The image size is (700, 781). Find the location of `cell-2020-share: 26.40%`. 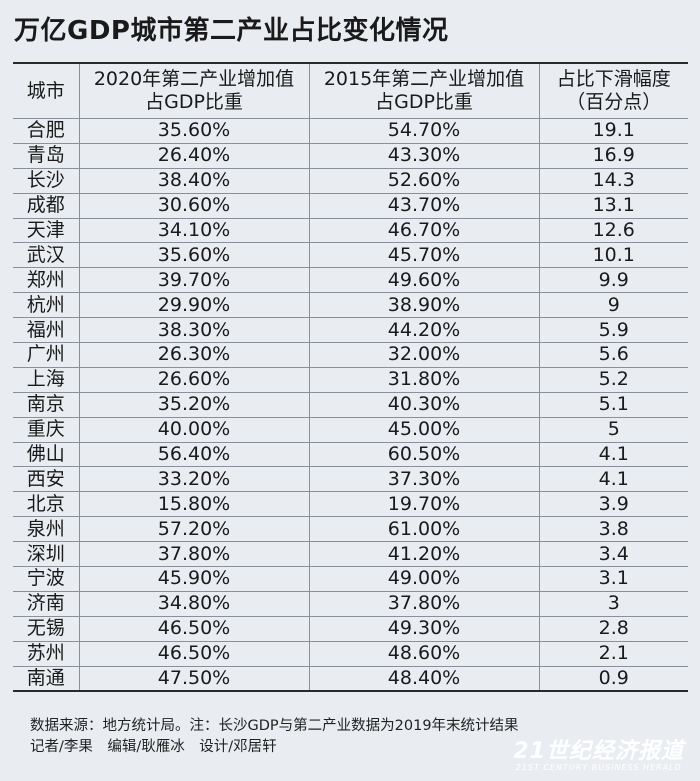

cell-2020-share: 26.40% is located at coordinates (193, 156).